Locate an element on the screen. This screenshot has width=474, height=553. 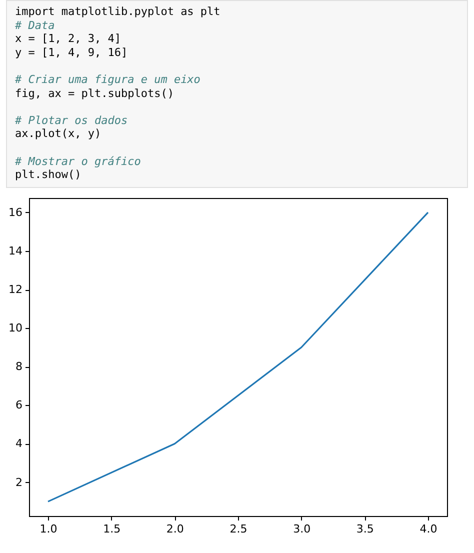
y-tick-label: 12 is located at coordinates (15, 289).